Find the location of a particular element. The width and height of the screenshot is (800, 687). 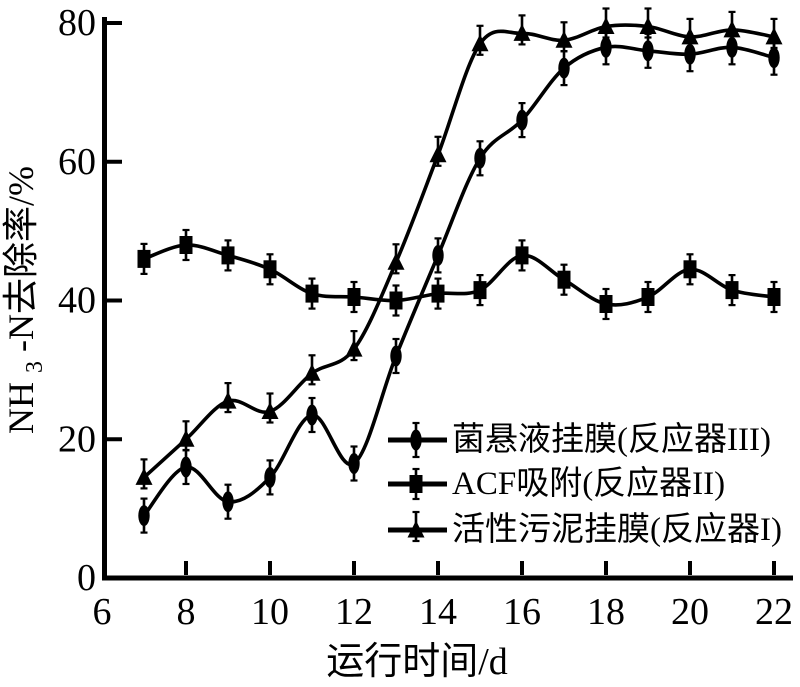

x-tick-label: 22 is located at coordinates (774, 612).